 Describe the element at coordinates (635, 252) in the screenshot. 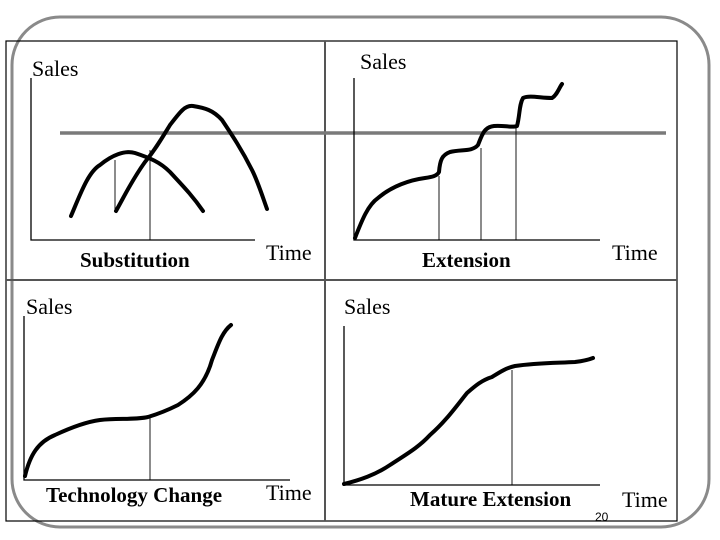

I see `extension-x-label: Time` at that location.